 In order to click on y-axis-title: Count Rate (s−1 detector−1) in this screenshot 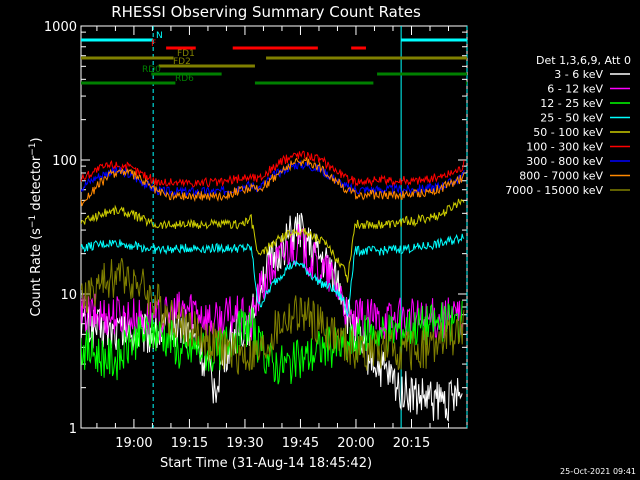, I will do `click(36, 226)`.